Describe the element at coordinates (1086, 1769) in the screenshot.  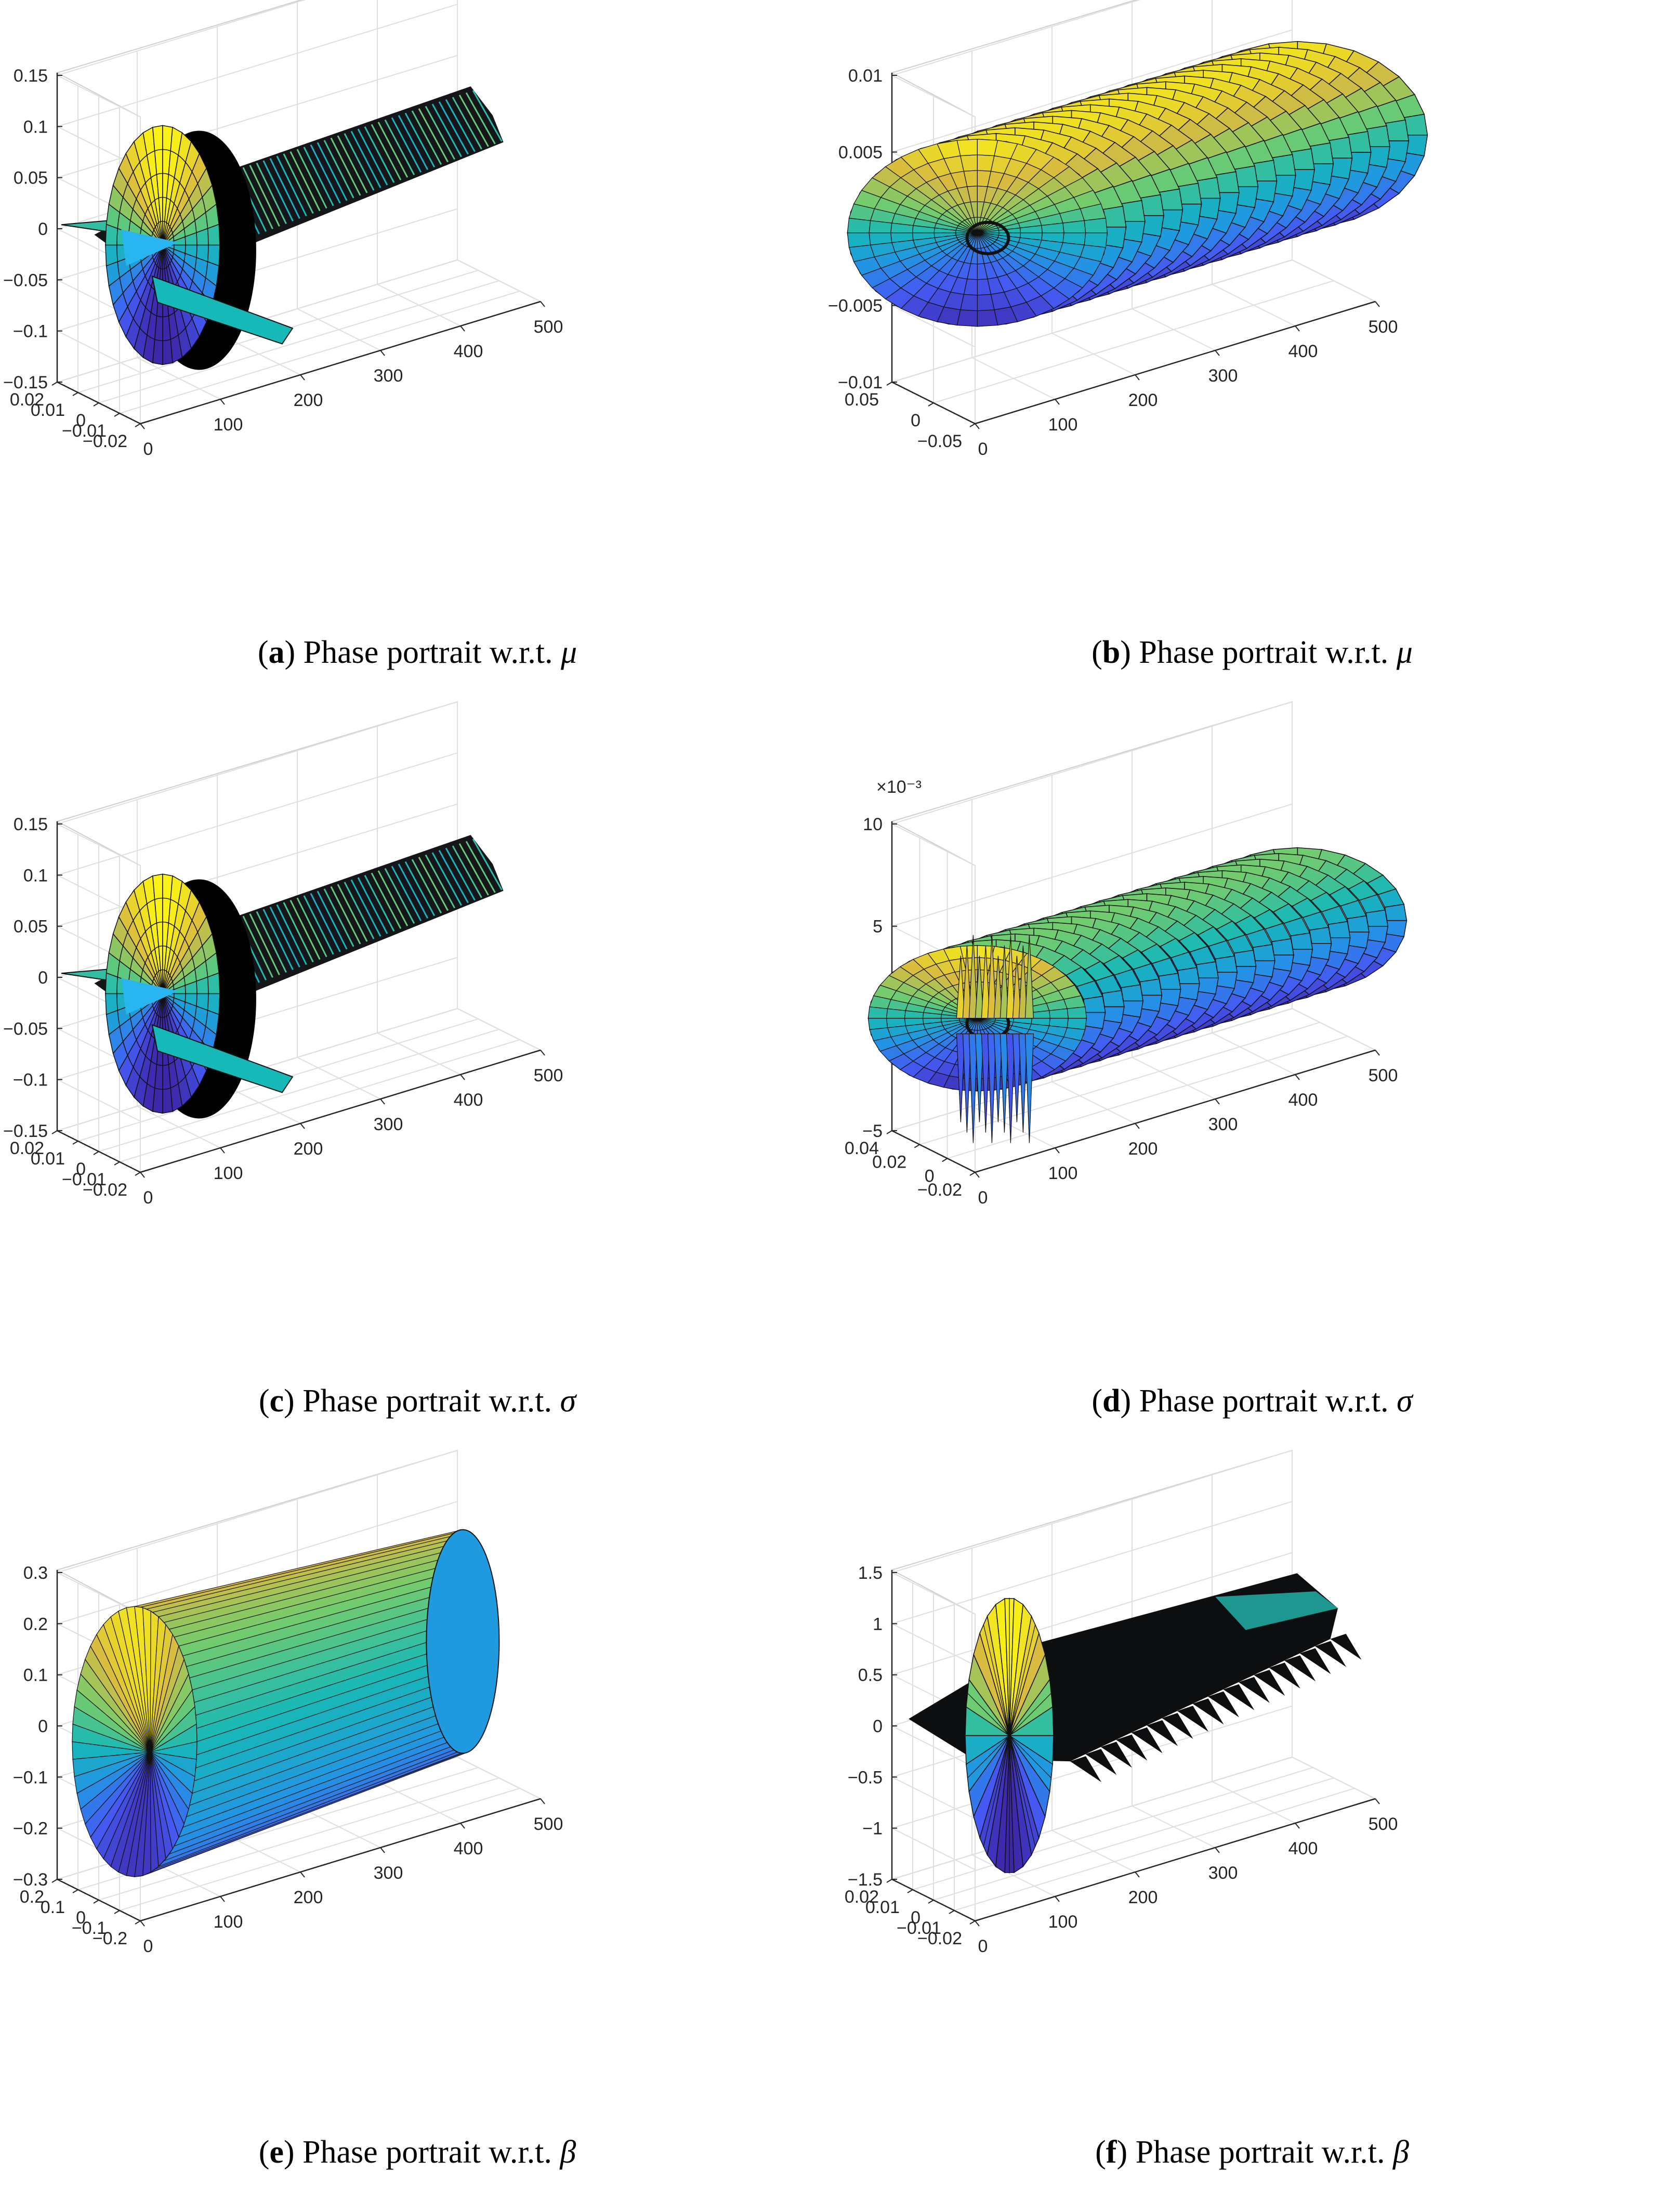
I see `sheet-tooth` at that location.